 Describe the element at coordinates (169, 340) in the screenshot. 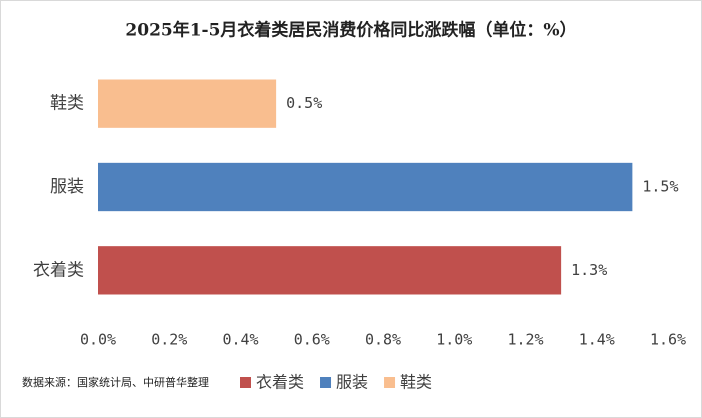

I see `x-tick-label: 0.2%` at that location.